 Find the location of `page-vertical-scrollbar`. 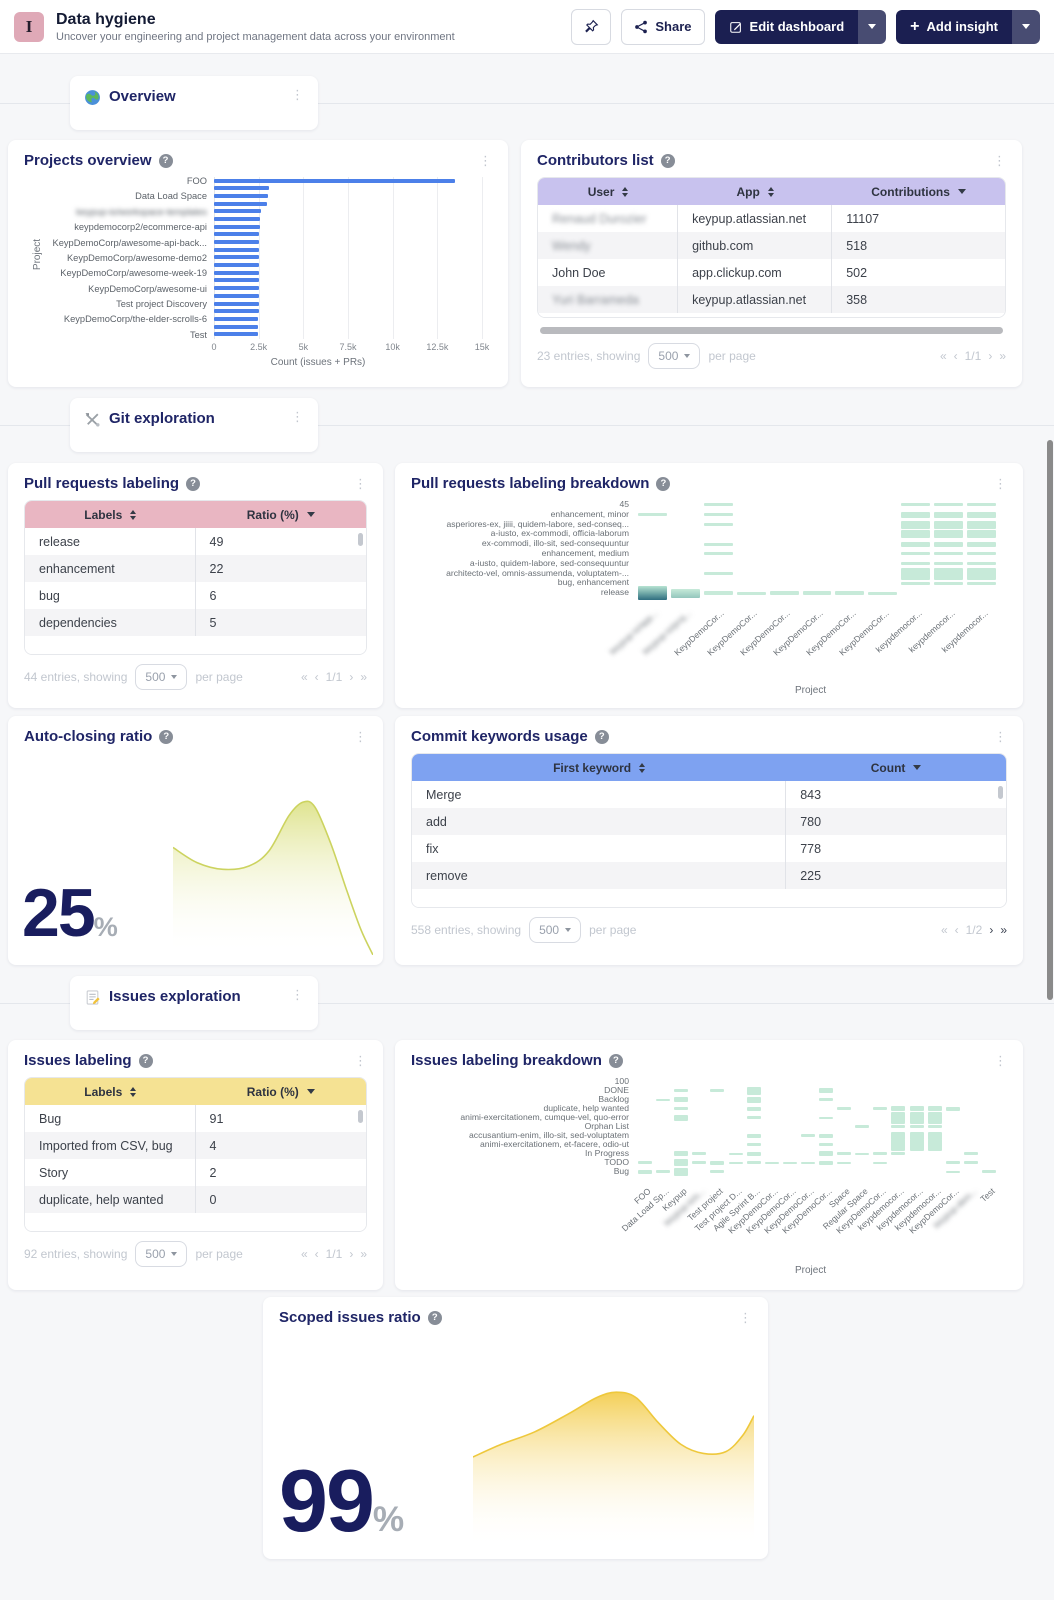

page-vertical-scrollbar is located at coordinates (1050, 720).